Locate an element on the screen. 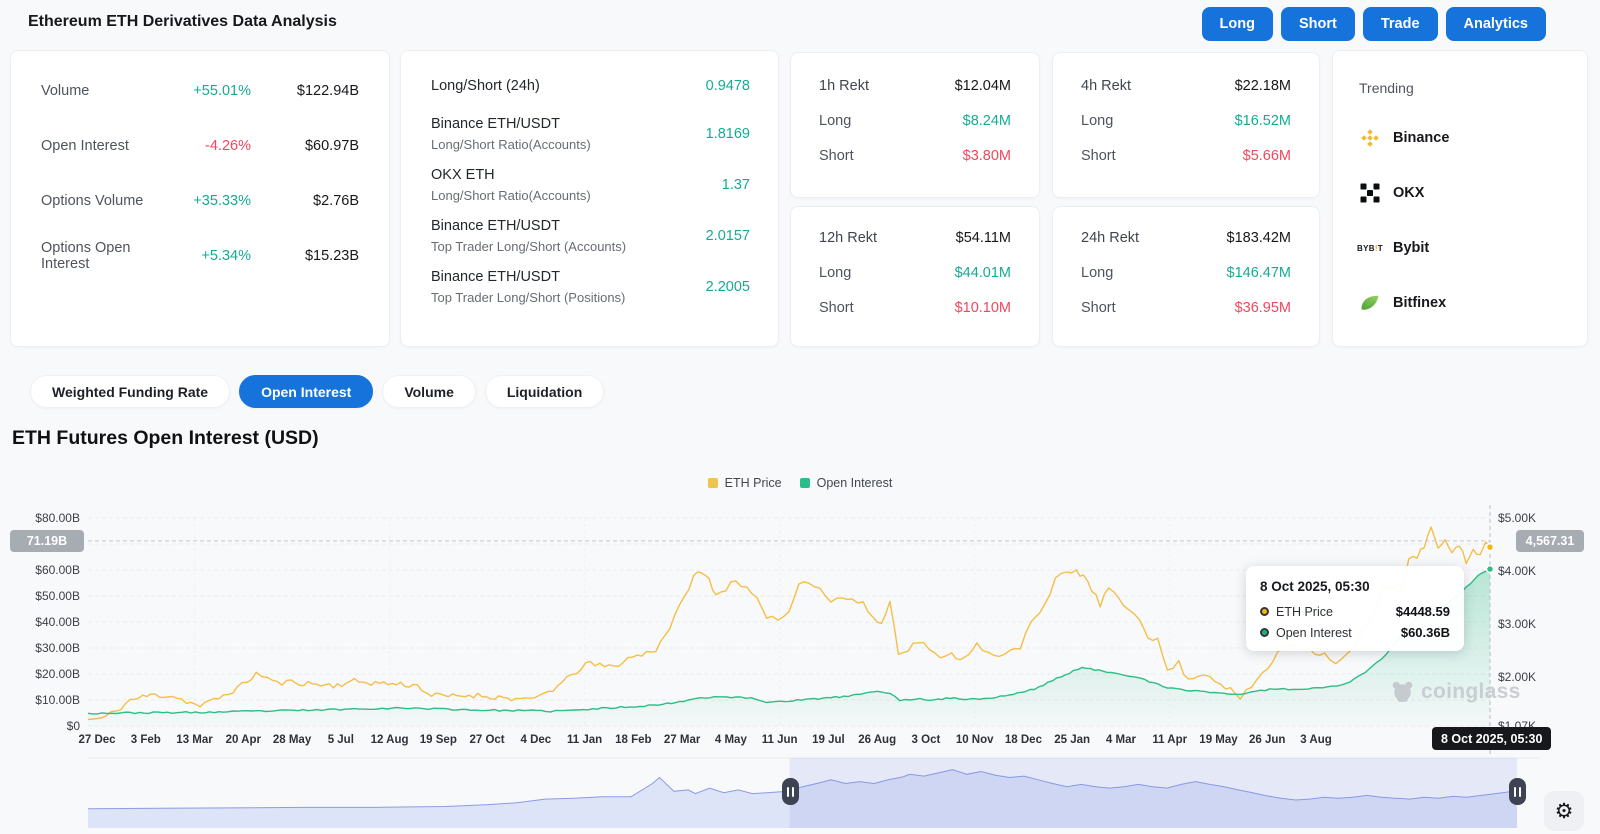 This screenshot has height=834, width=1600. legend-label: Open Interest is located at coordinates (854, 483).